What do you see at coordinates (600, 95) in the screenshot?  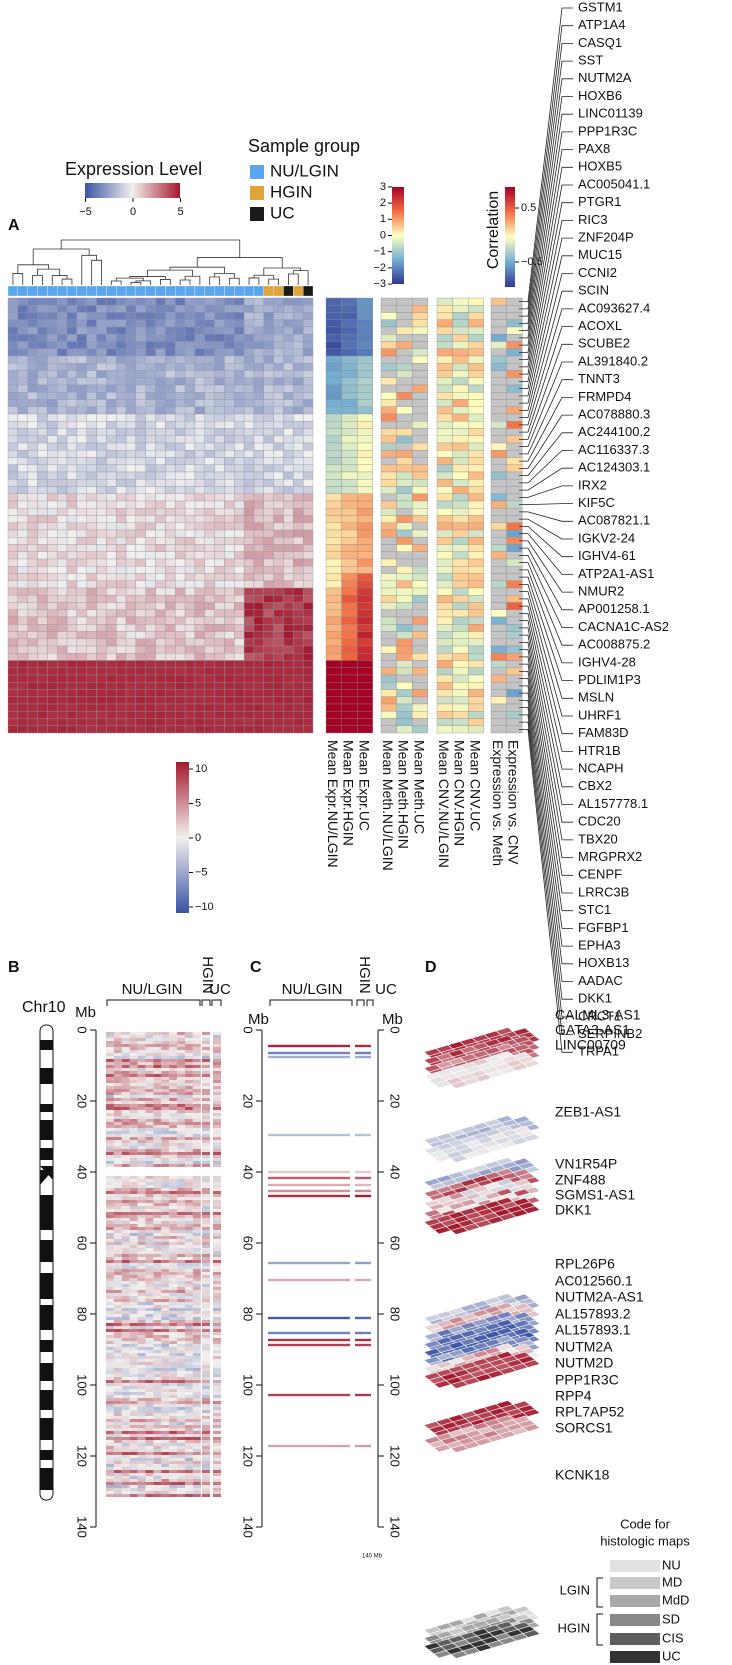 I see `gene-label: HOXB6` at bounding box center [600, 95].